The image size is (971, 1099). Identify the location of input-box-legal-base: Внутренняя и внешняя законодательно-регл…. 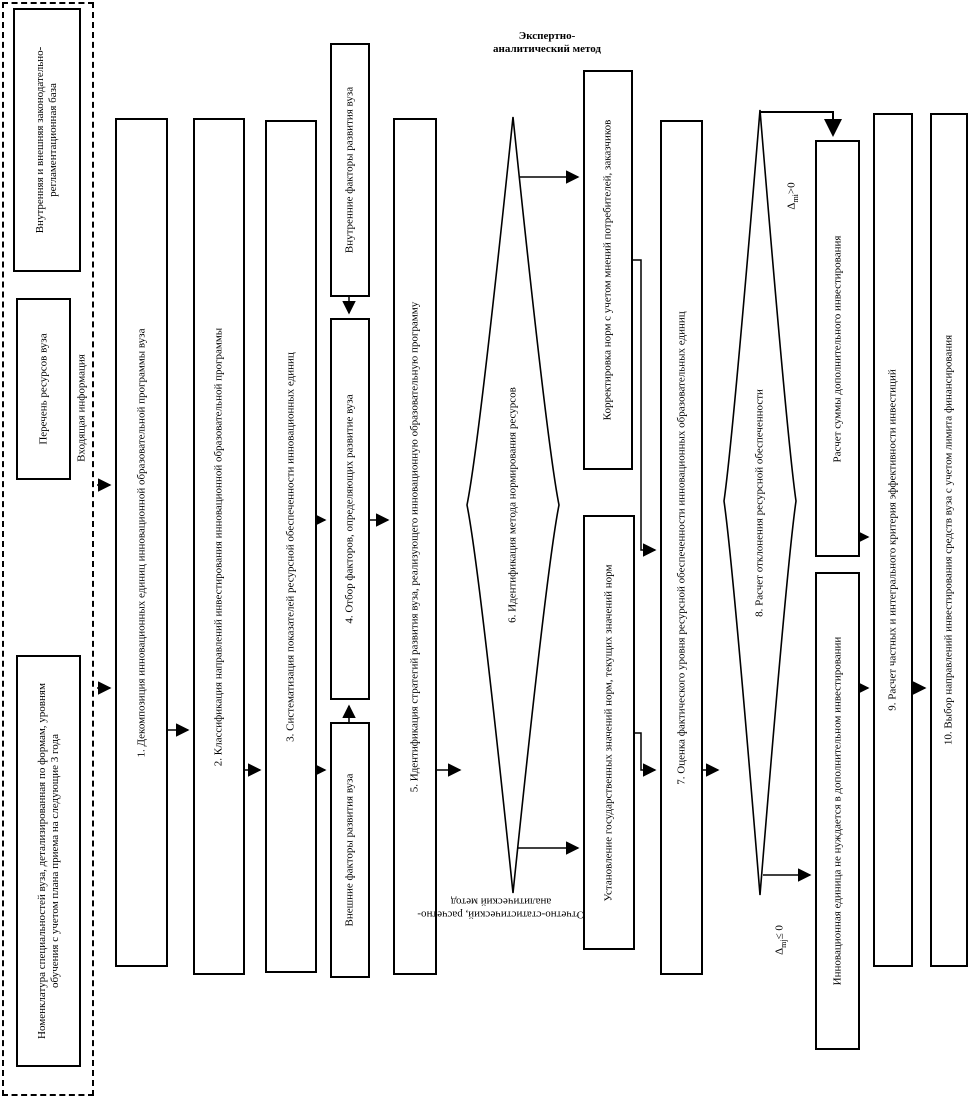
(47, 140).